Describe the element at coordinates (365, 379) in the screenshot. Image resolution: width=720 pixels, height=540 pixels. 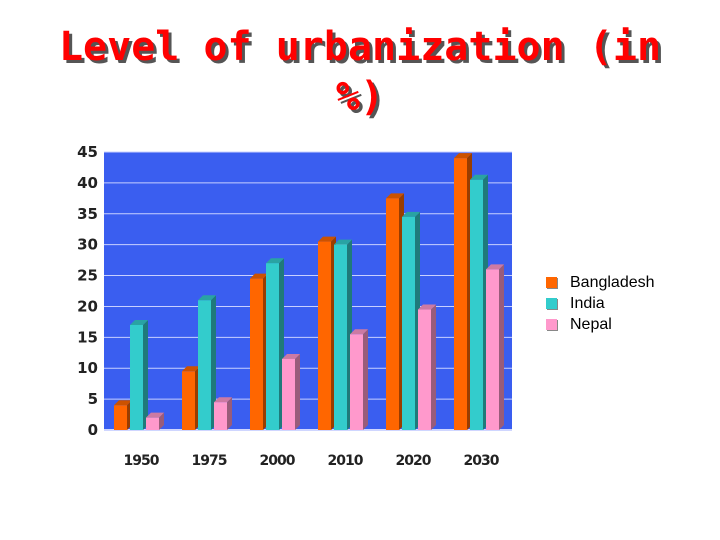
I see `bar-side-nepal-2010` at that location.